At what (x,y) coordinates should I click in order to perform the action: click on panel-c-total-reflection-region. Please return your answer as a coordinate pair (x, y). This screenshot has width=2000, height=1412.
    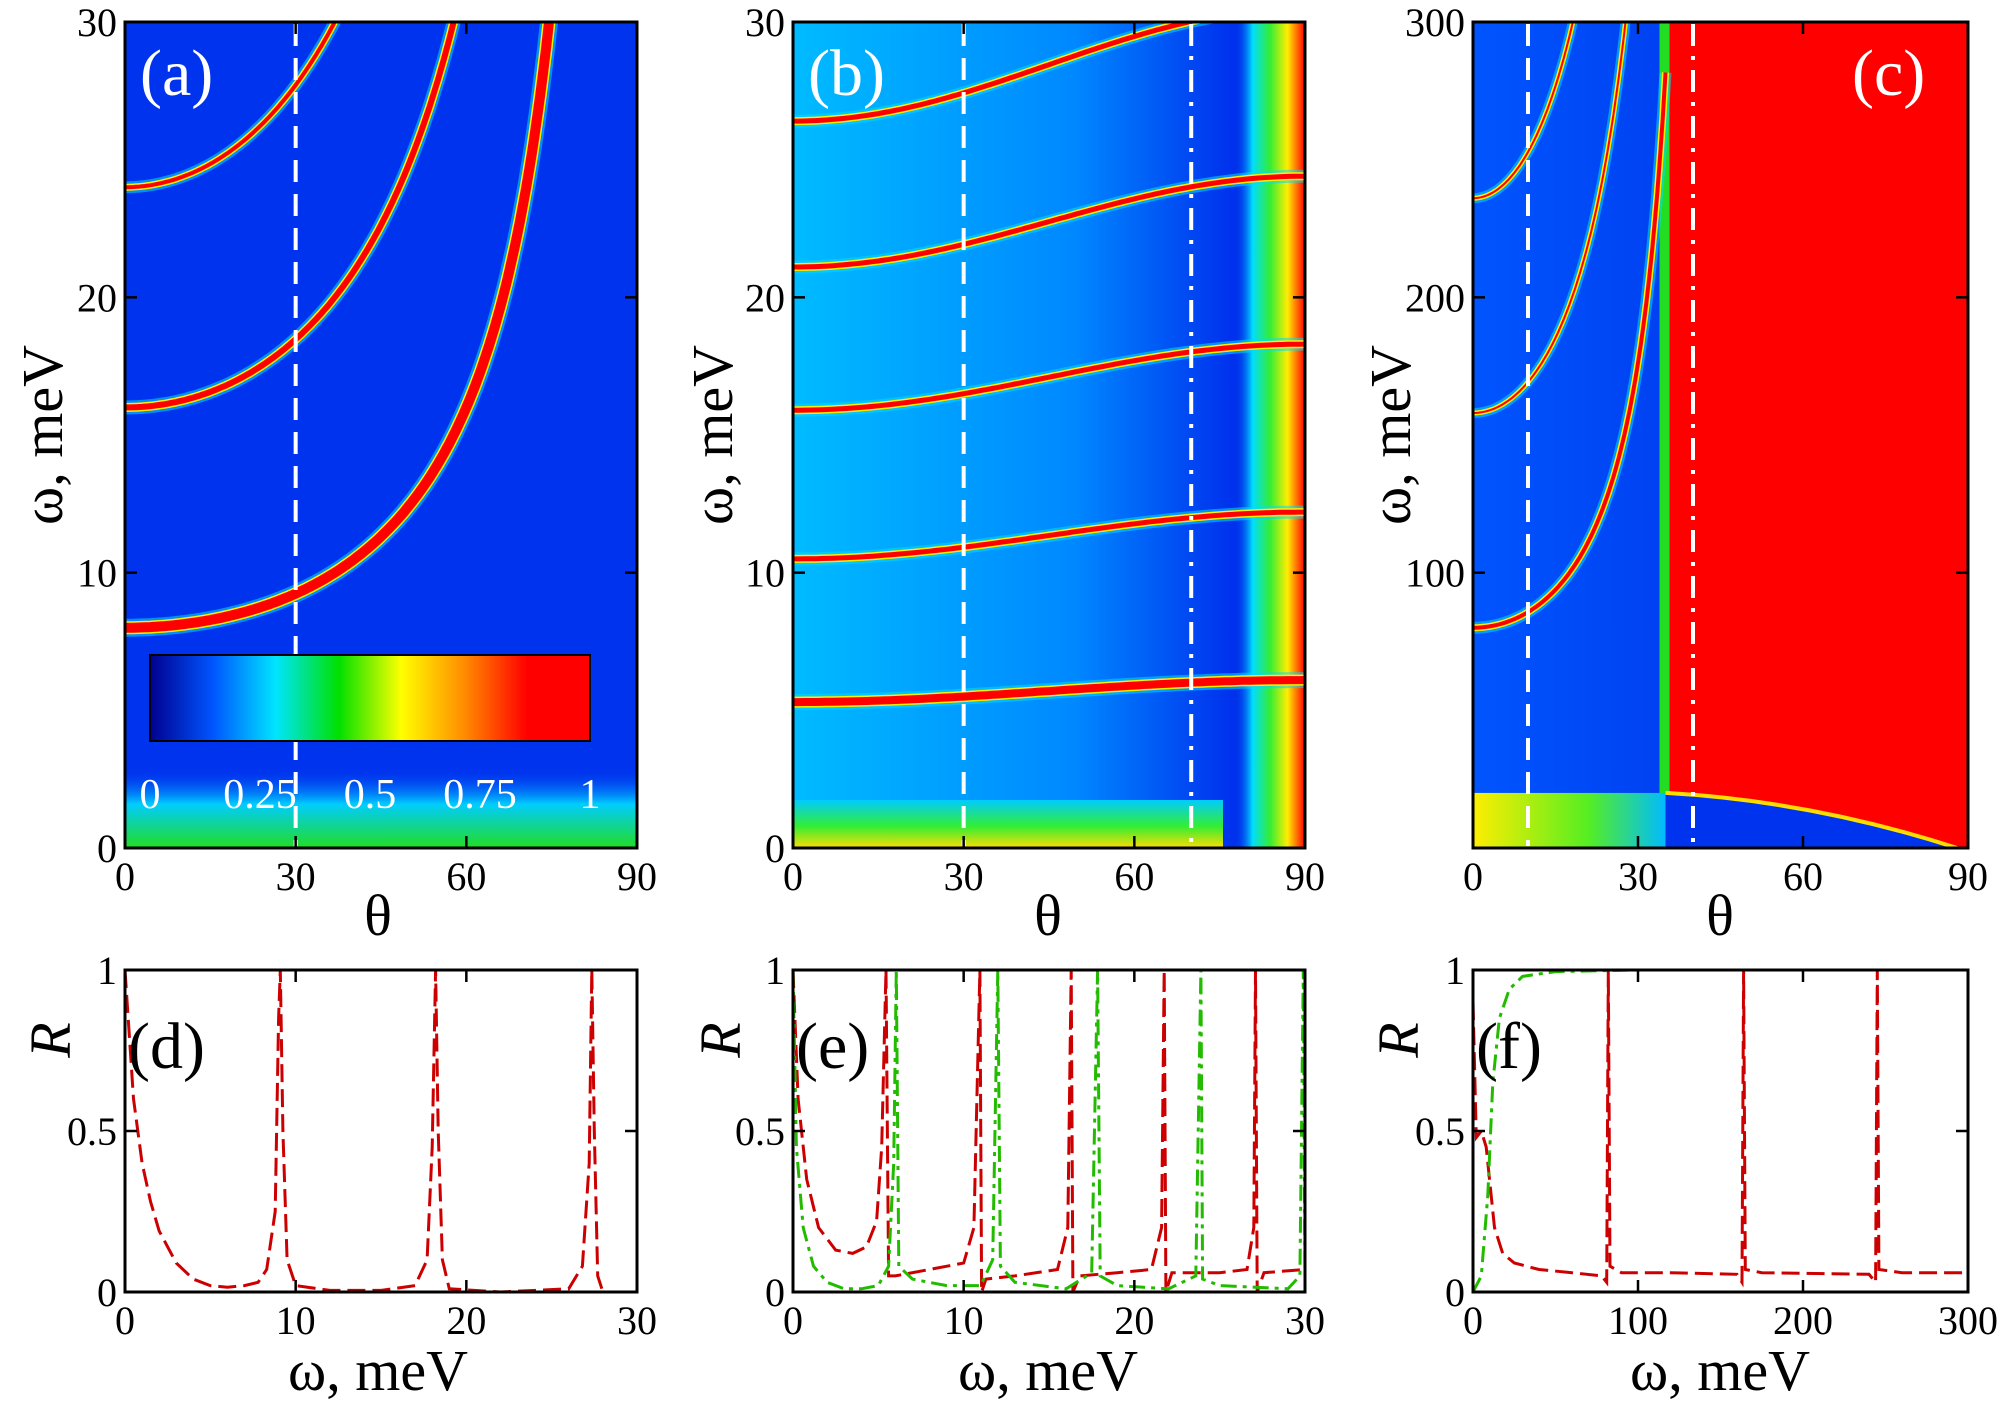
    Looking at the image, I should click on (1816, 435).